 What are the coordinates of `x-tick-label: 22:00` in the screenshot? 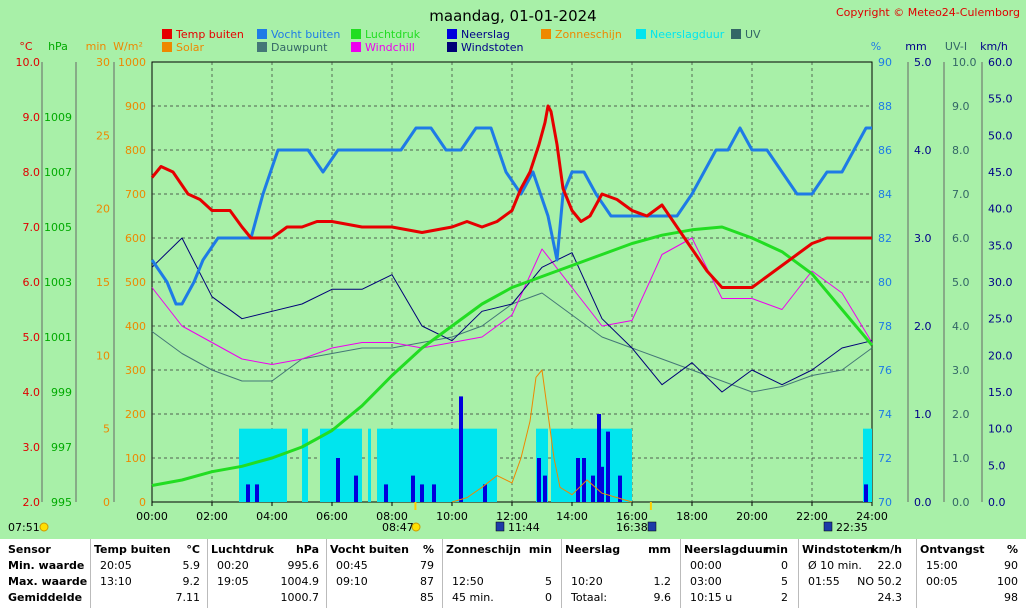 It's located at (812, 516).